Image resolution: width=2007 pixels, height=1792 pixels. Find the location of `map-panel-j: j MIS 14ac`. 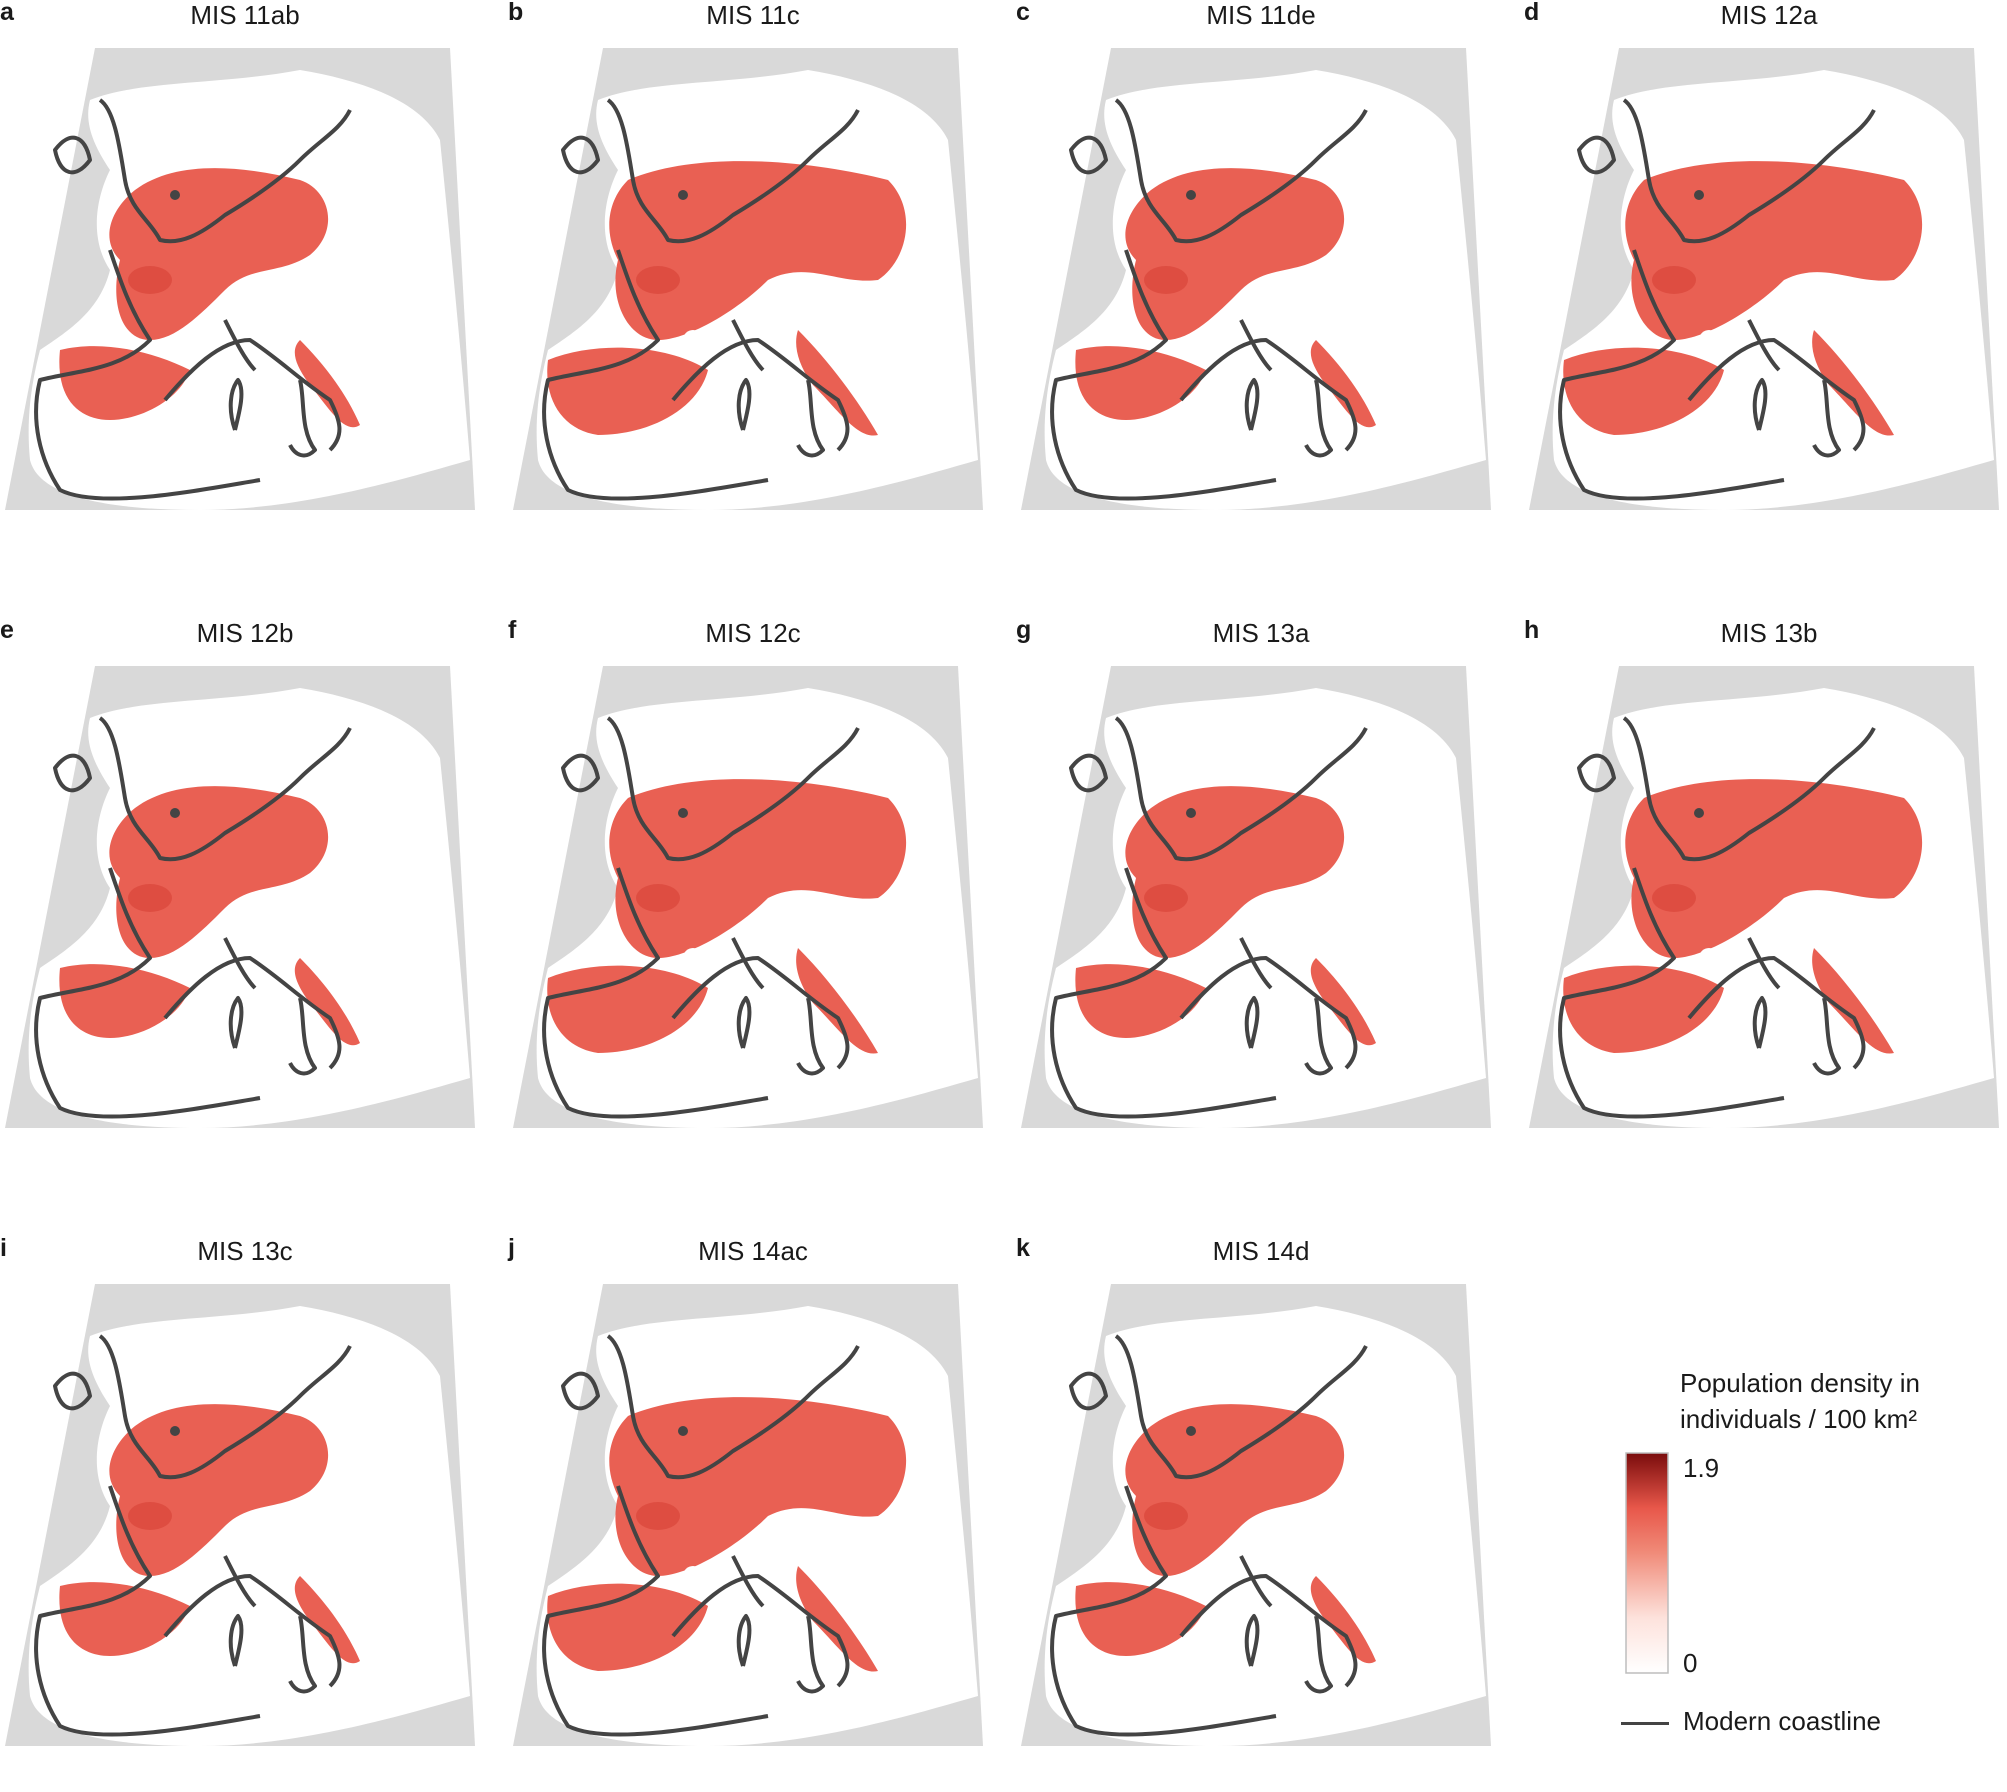

map-panel-j: j MIS 14ac is located at coordinates (758, 1506).